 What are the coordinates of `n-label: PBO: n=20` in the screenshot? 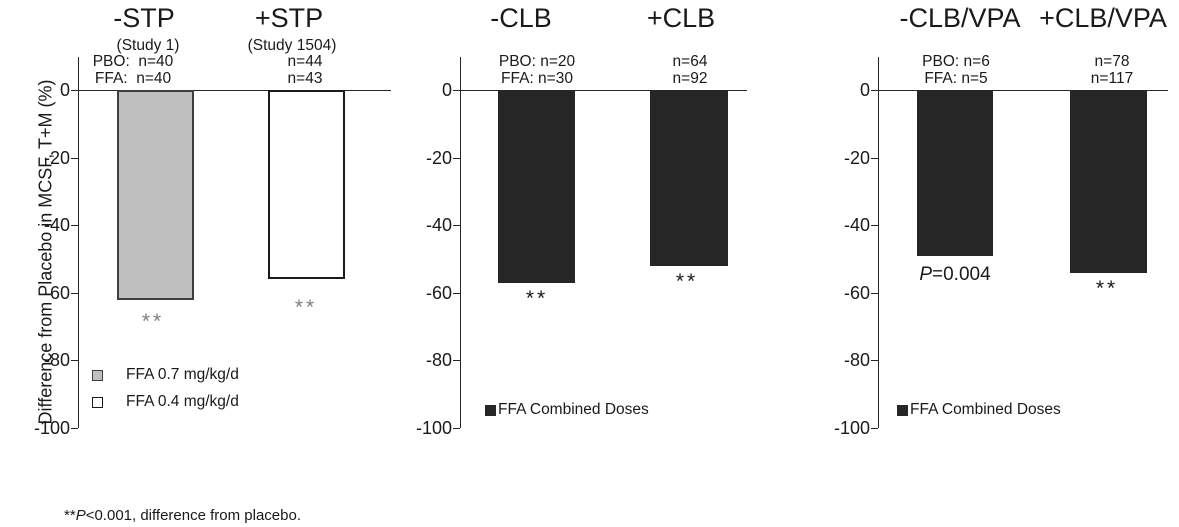 It's located at (537, 61).